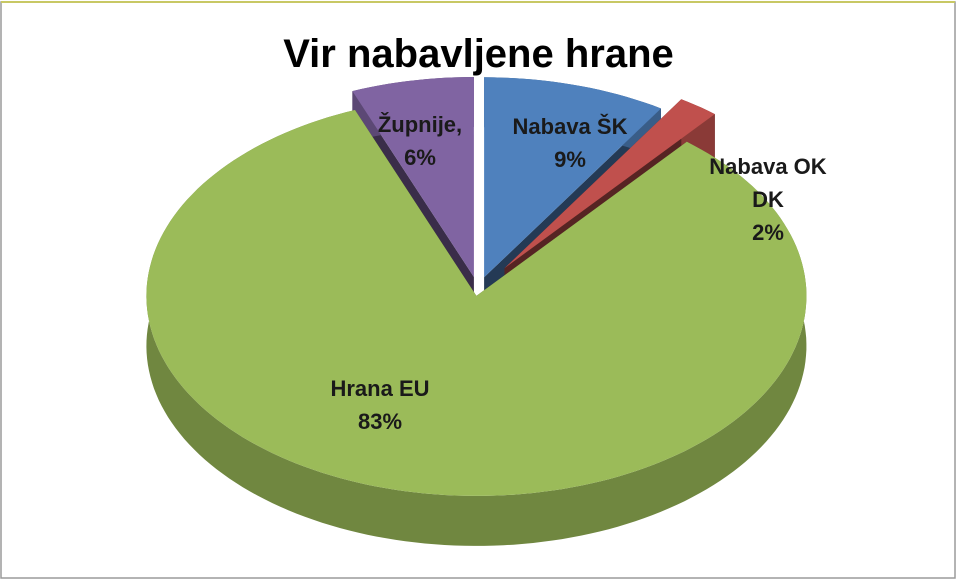 The height and width of the screenshot is (579, 957). I want to click on data-label: Nabava OK DK 2%, so click(768, 199).